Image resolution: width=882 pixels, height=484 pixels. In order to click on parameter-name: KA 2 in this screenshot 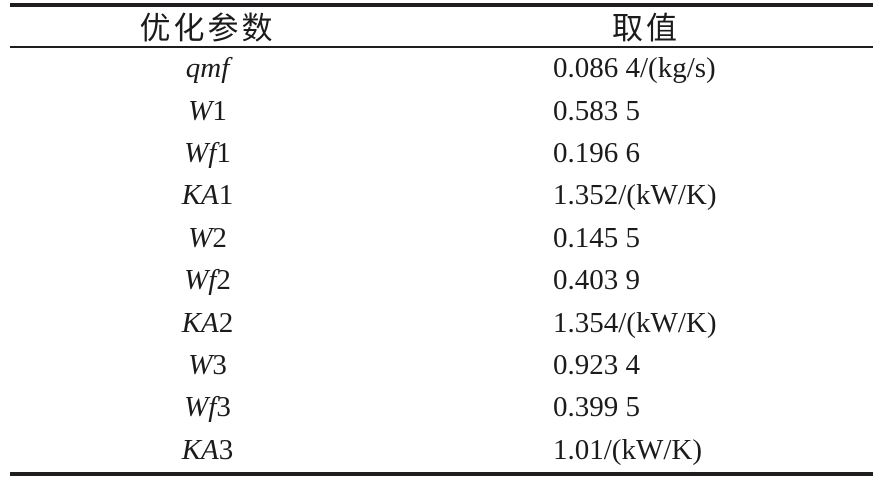, I will do `click(207, 323)`.